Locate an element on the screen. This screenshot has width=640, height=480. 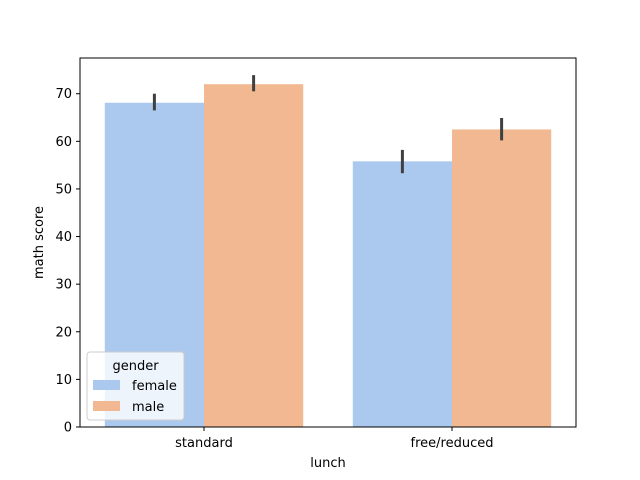
y-tick-label: 20 is located at coordinates (63, 332).